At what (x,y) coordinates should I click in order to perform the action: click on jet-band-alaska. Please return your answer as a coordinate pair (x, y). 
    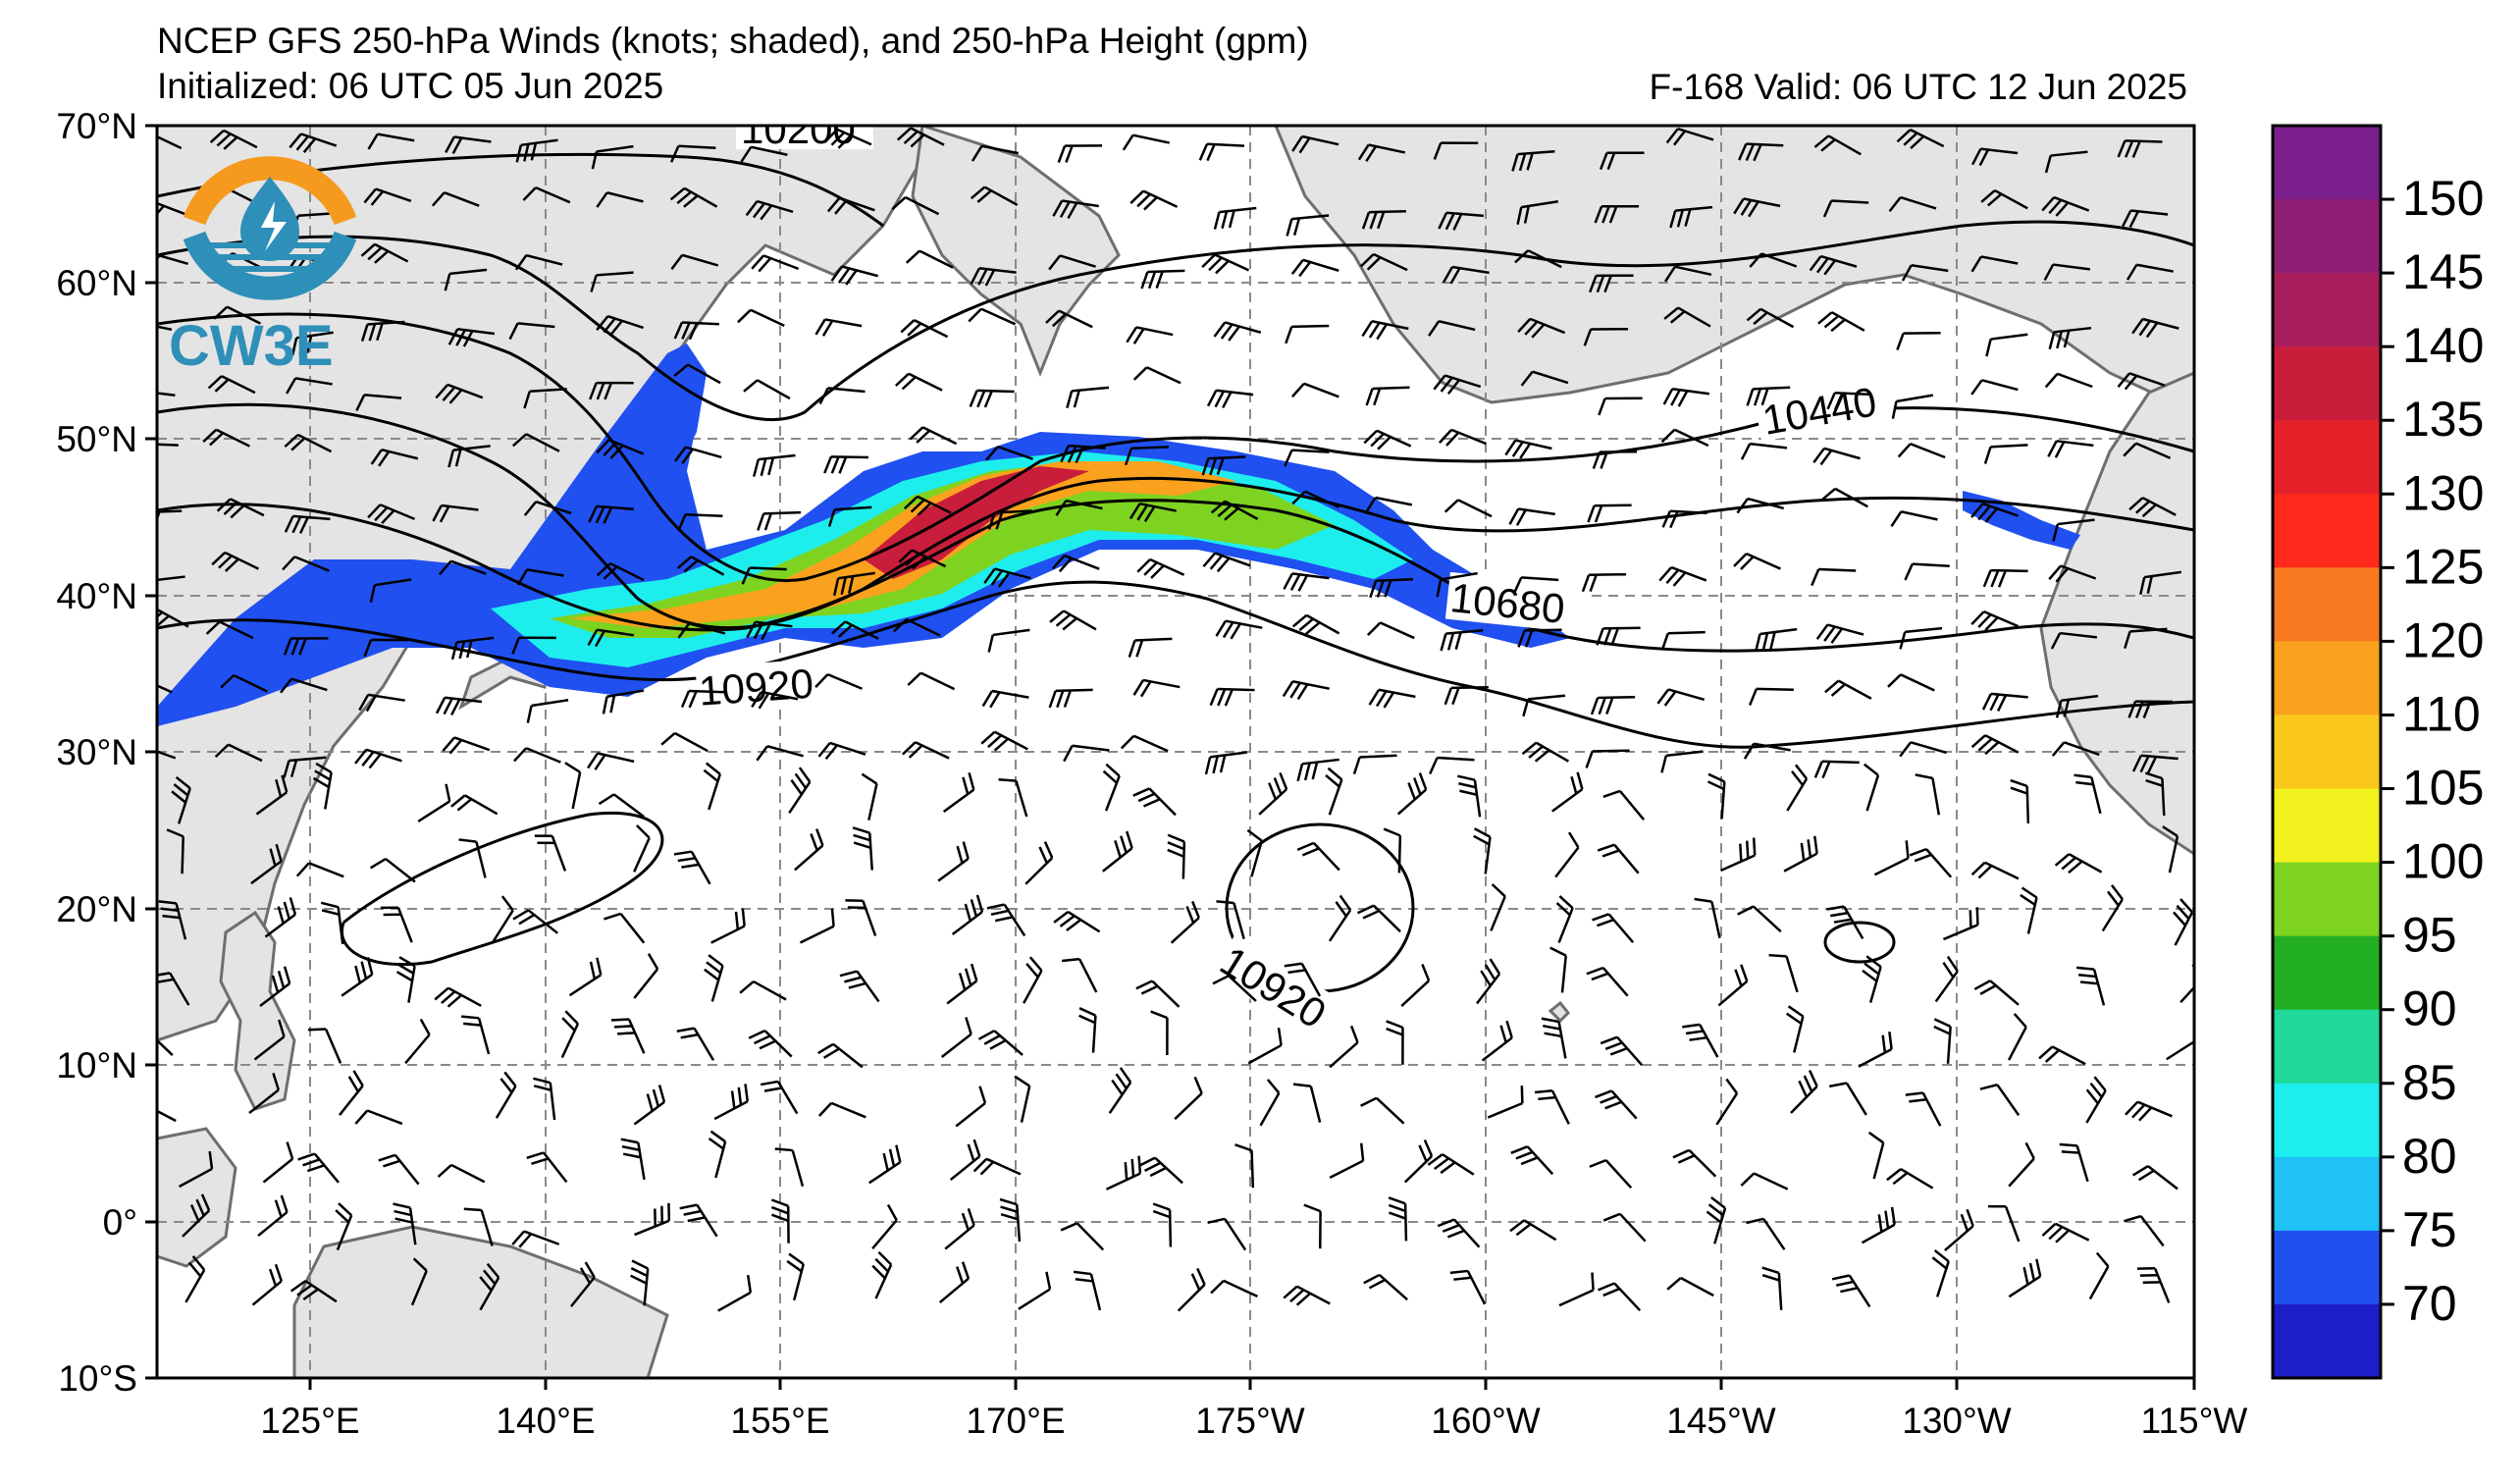
    Looking at the image, I should click on (2021, 520).